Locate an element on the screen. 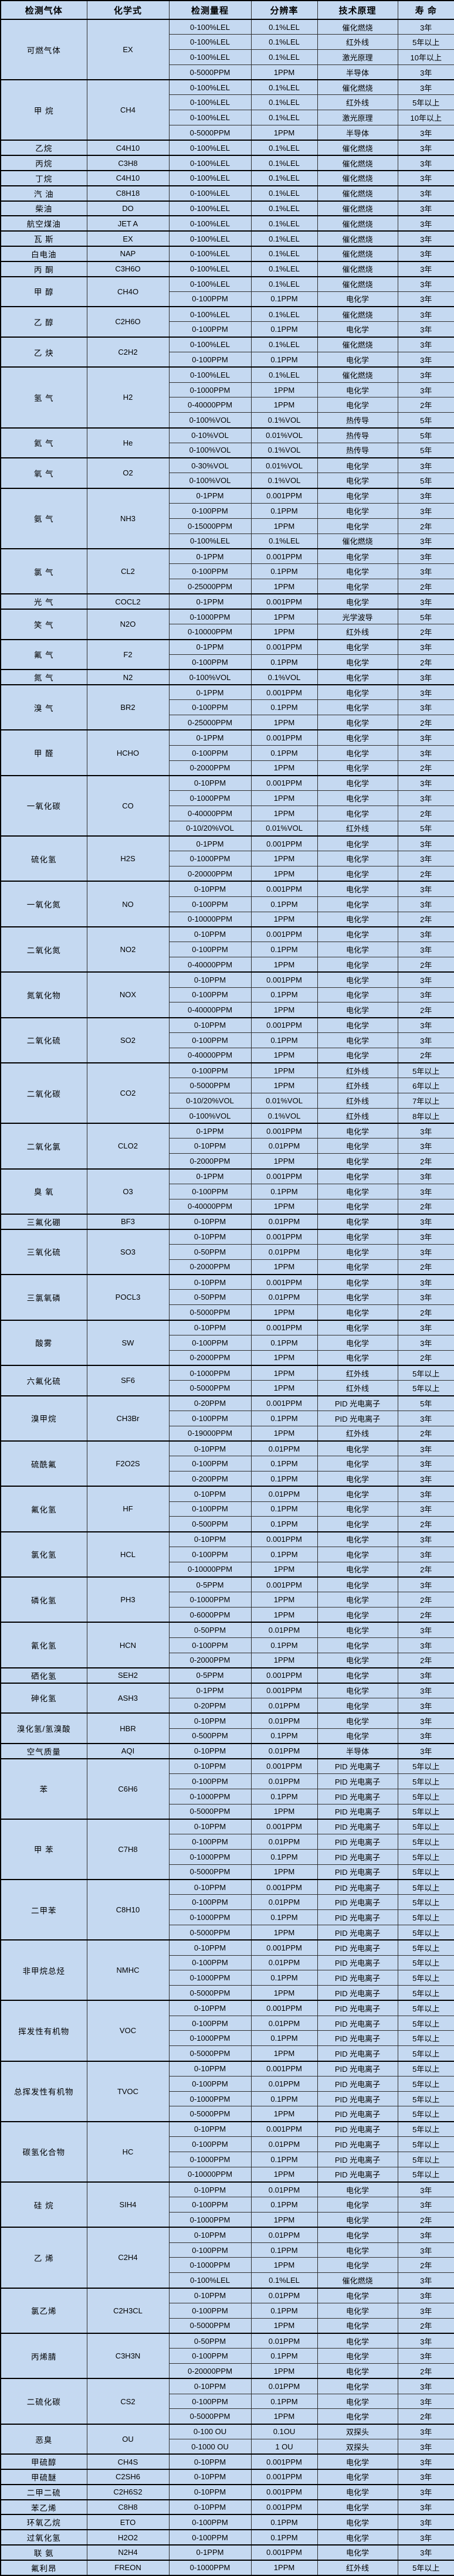 This screenshot has width=454, height=2576. range-cell: 0-500PPM is located at coordinates (210, 1524).